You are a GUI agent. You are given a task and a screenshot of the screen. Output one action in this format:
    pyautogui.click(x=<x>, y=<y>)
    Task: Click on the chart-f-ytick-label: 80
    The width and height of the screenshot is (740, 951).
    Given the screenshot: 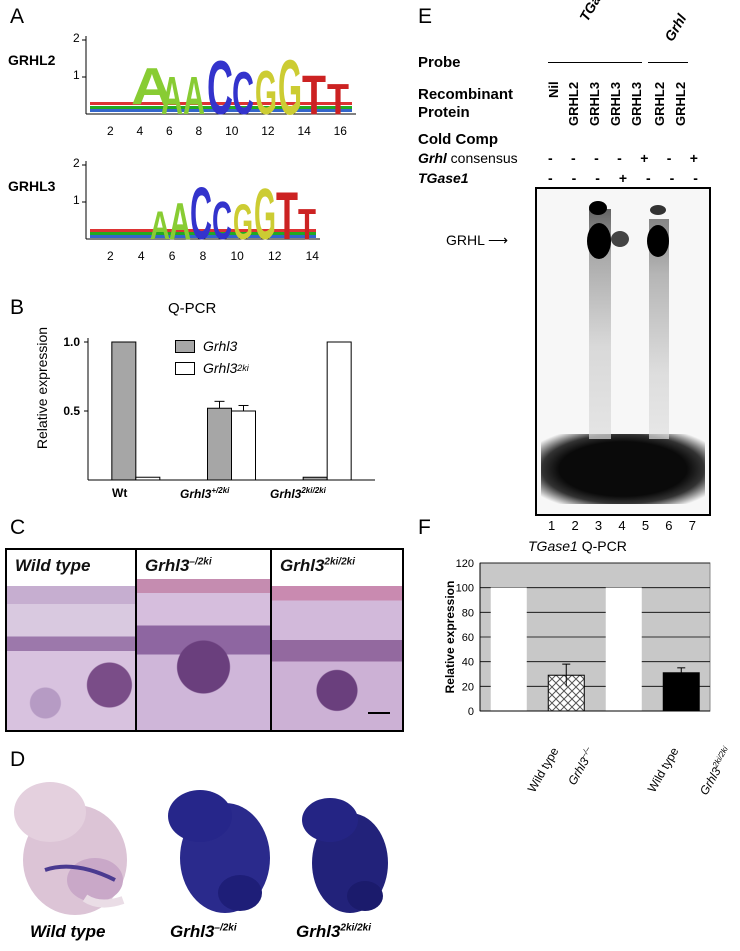 What is the action you would take?
    pyautogui.click(x=468, y=613)
    